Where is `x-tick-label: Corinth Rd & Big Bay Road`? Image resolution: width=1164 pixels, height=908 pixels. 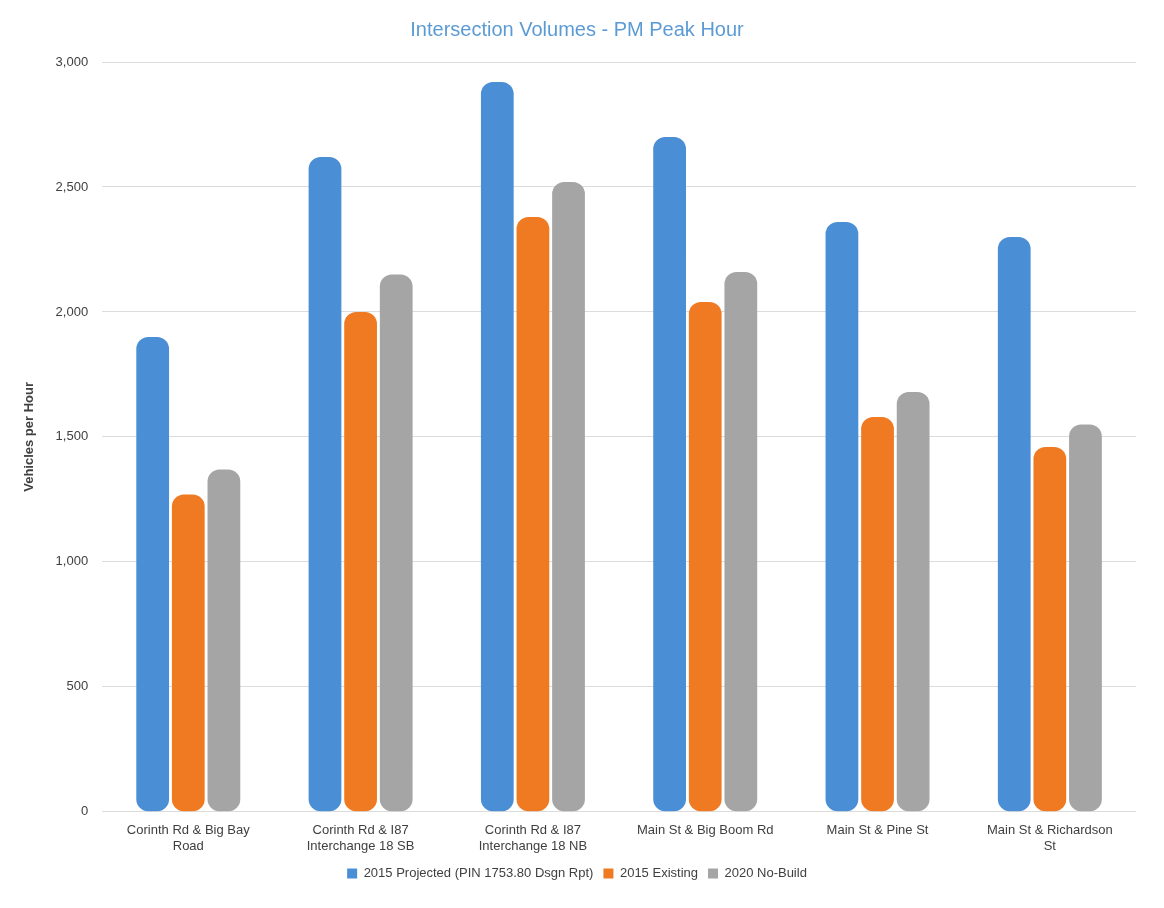 x-tick-label: Corinth Rd & Big Bay Road is located at coordinates (188, 837).